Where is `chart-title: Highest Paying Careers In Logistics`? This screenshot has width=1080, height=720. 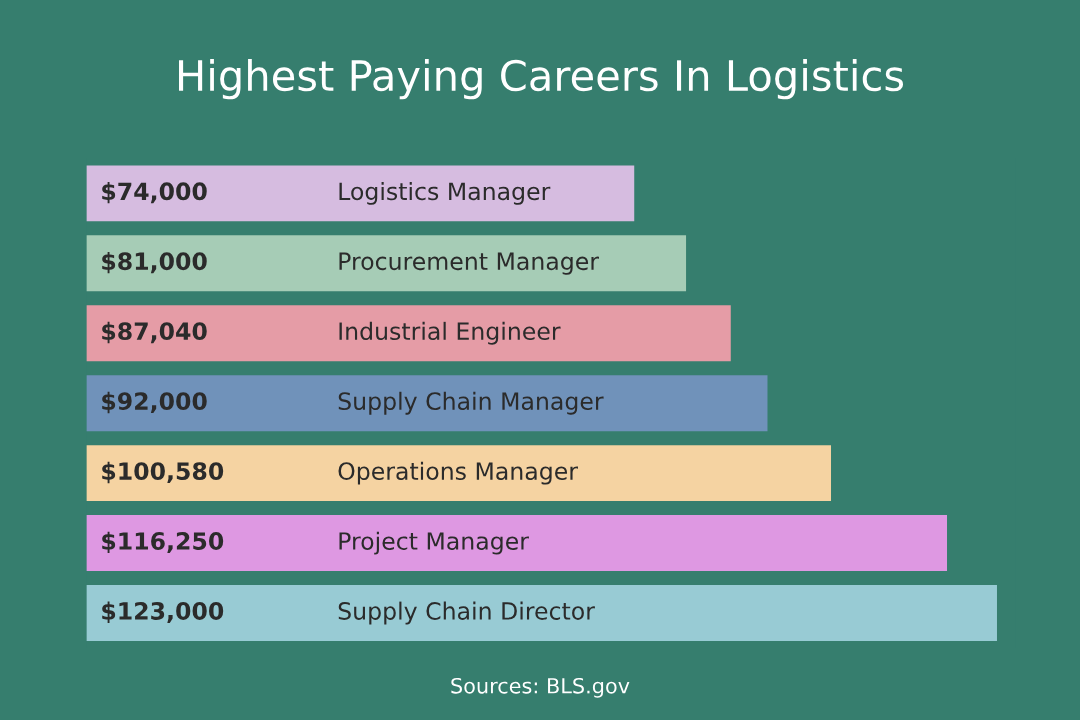 chart-title: Highest Paying Careers In Logistics is located at coordinates (541, 79).